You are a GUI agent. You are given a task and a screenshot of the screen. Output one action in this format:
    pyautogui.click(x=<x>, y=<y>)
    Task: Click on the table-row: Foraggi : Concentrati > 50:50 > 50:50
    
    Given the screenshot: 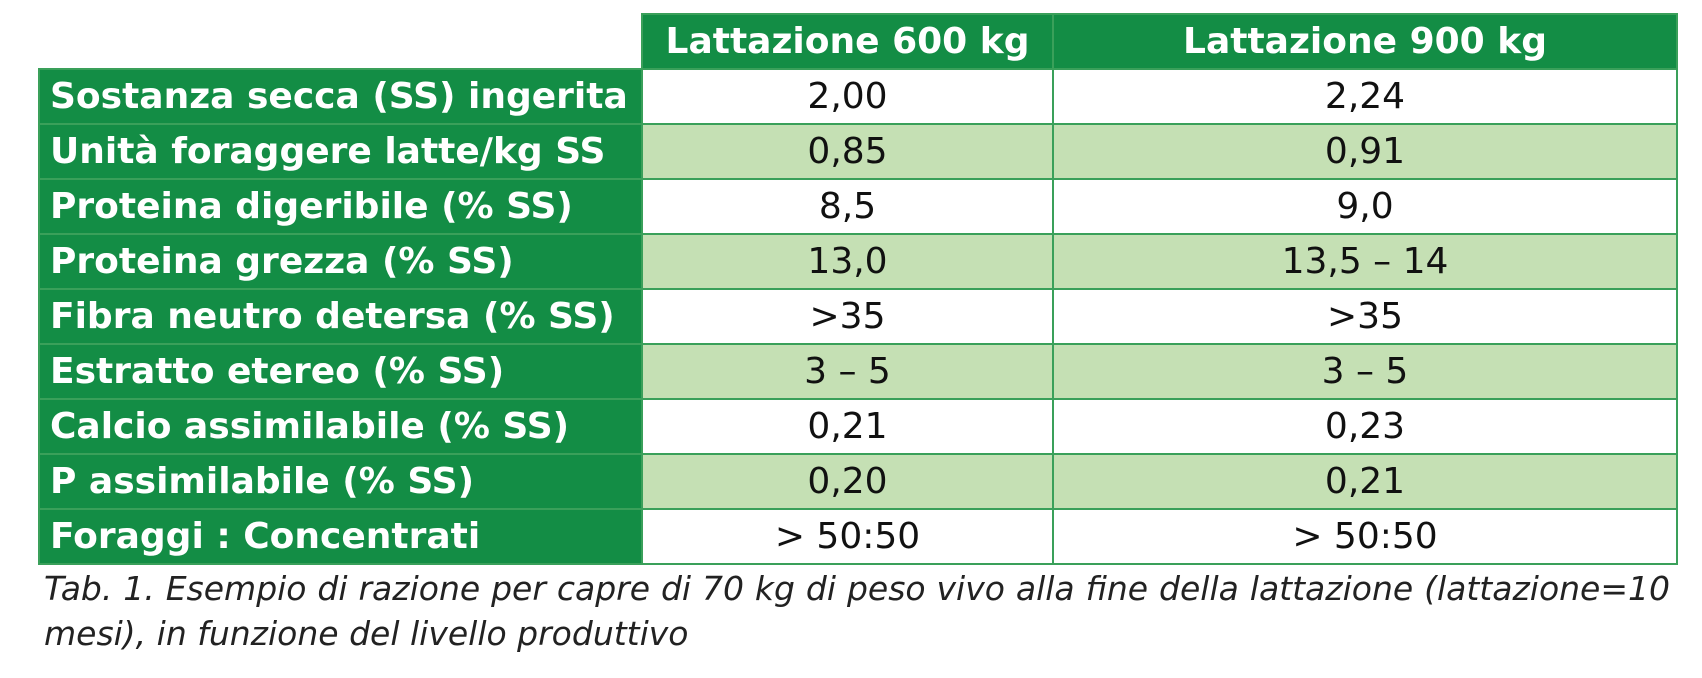 What is the action you would take?
    pyautogui.click(x=858, y=536)
    